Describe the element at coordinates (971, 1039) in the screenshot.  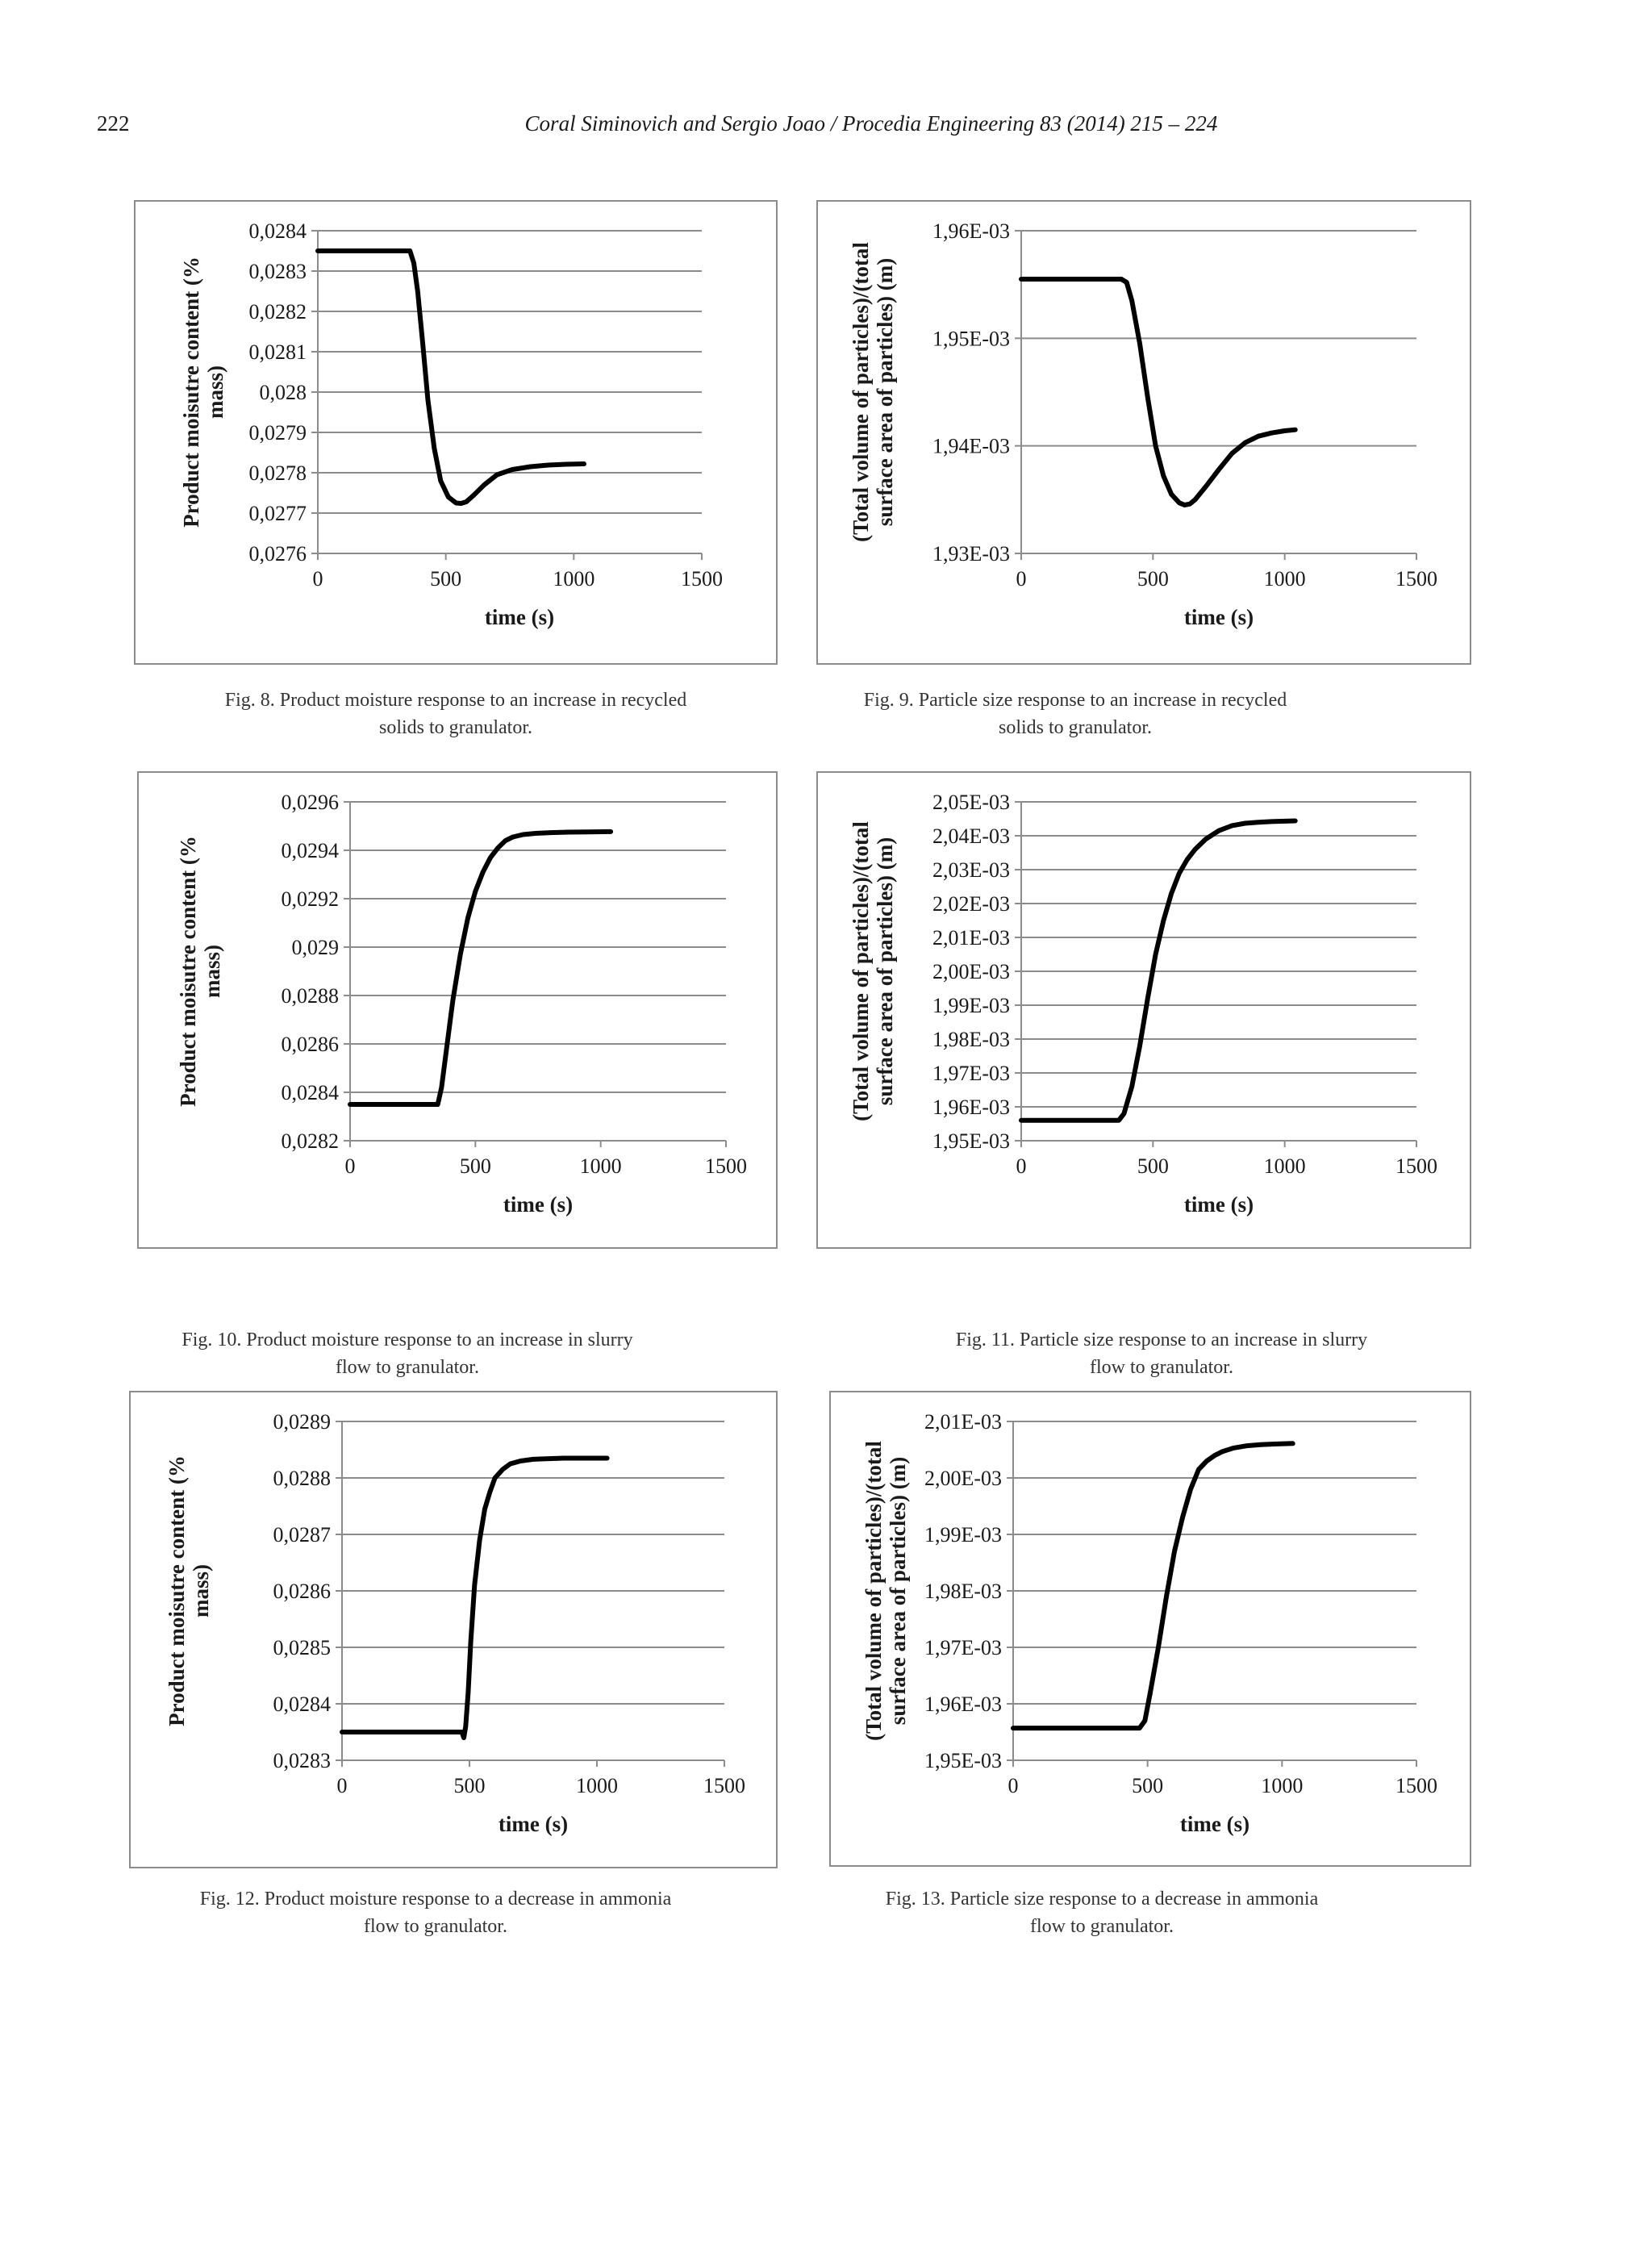
I see `y-tick-label: 1,98E-03` at that location.